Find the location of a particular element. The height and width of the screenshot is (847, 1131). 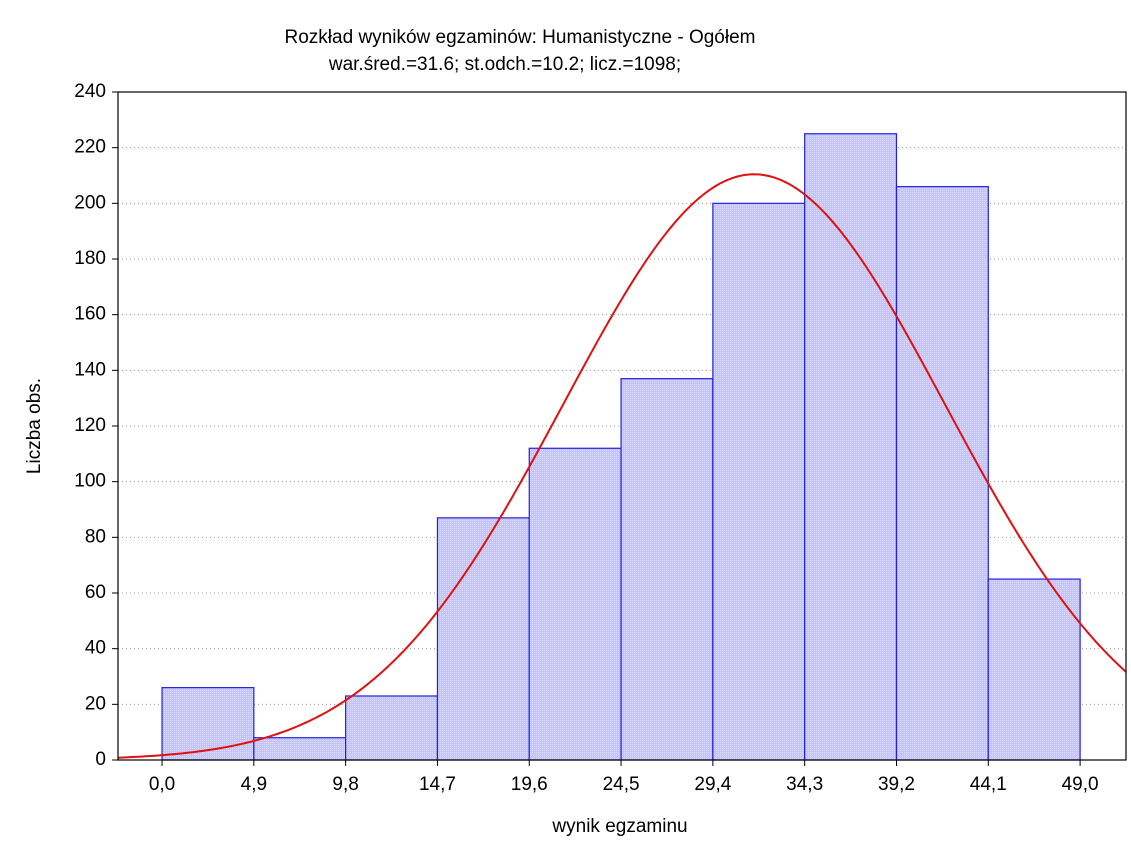

y-tick-label: 80 is located at coordinates (95, 536).